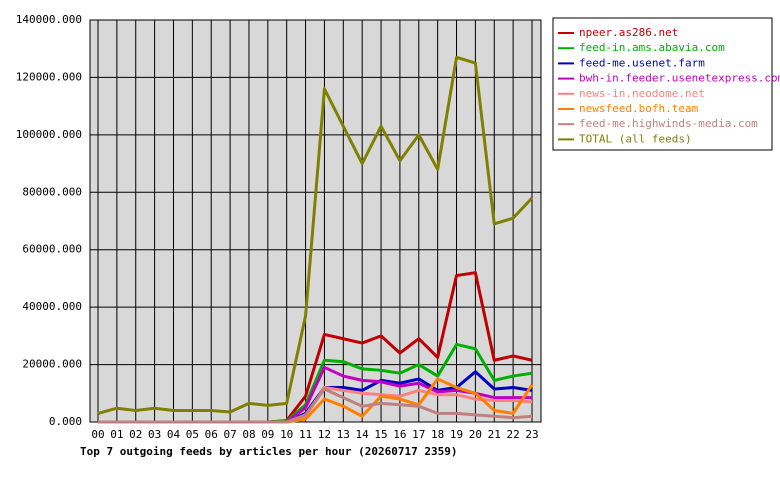 This screenshot has height=484, width=780. What do you see at coordinates (652, 47) in the screenshot?
I see `legend-label: feed-in.ams.abavia.com` at bounding box center [652, 47].